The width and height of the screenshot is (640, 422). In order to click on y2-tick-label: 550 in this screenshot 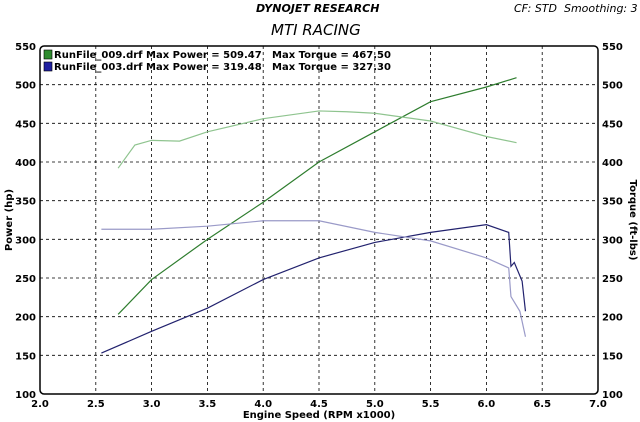, I will do `click(612, 47)`.